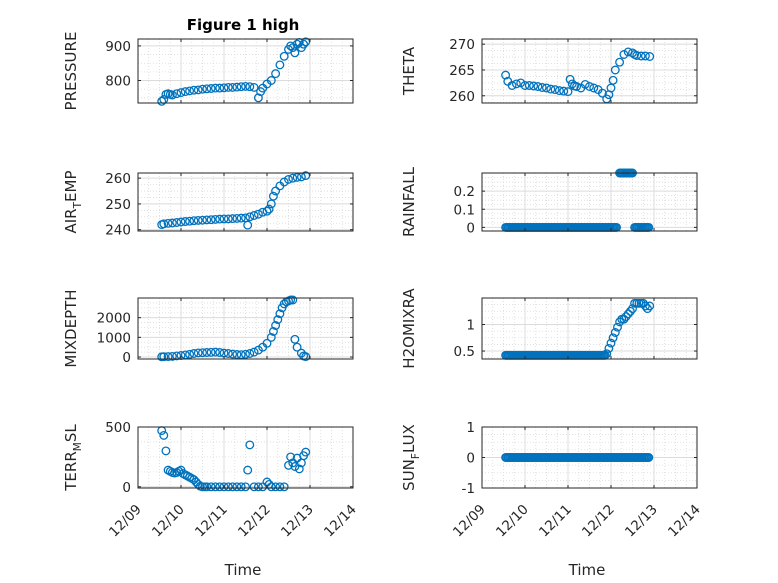 The image size is (778, 583). I want to click on subplot-theta: 260 265 270 THETA, so click(549, 71).